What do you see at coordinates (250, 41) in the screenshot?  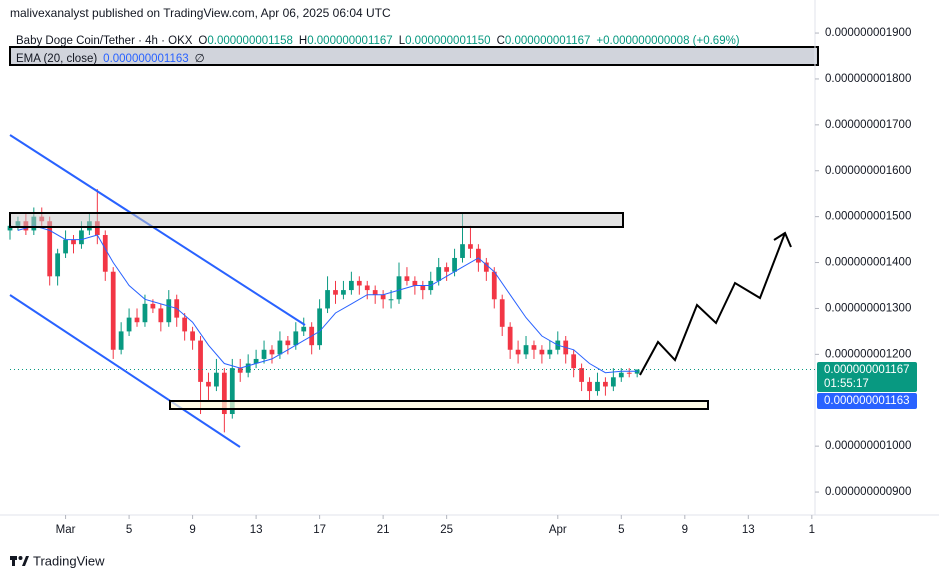 I see `o-value: 0.000000001158` at bounding box center [250, 41].